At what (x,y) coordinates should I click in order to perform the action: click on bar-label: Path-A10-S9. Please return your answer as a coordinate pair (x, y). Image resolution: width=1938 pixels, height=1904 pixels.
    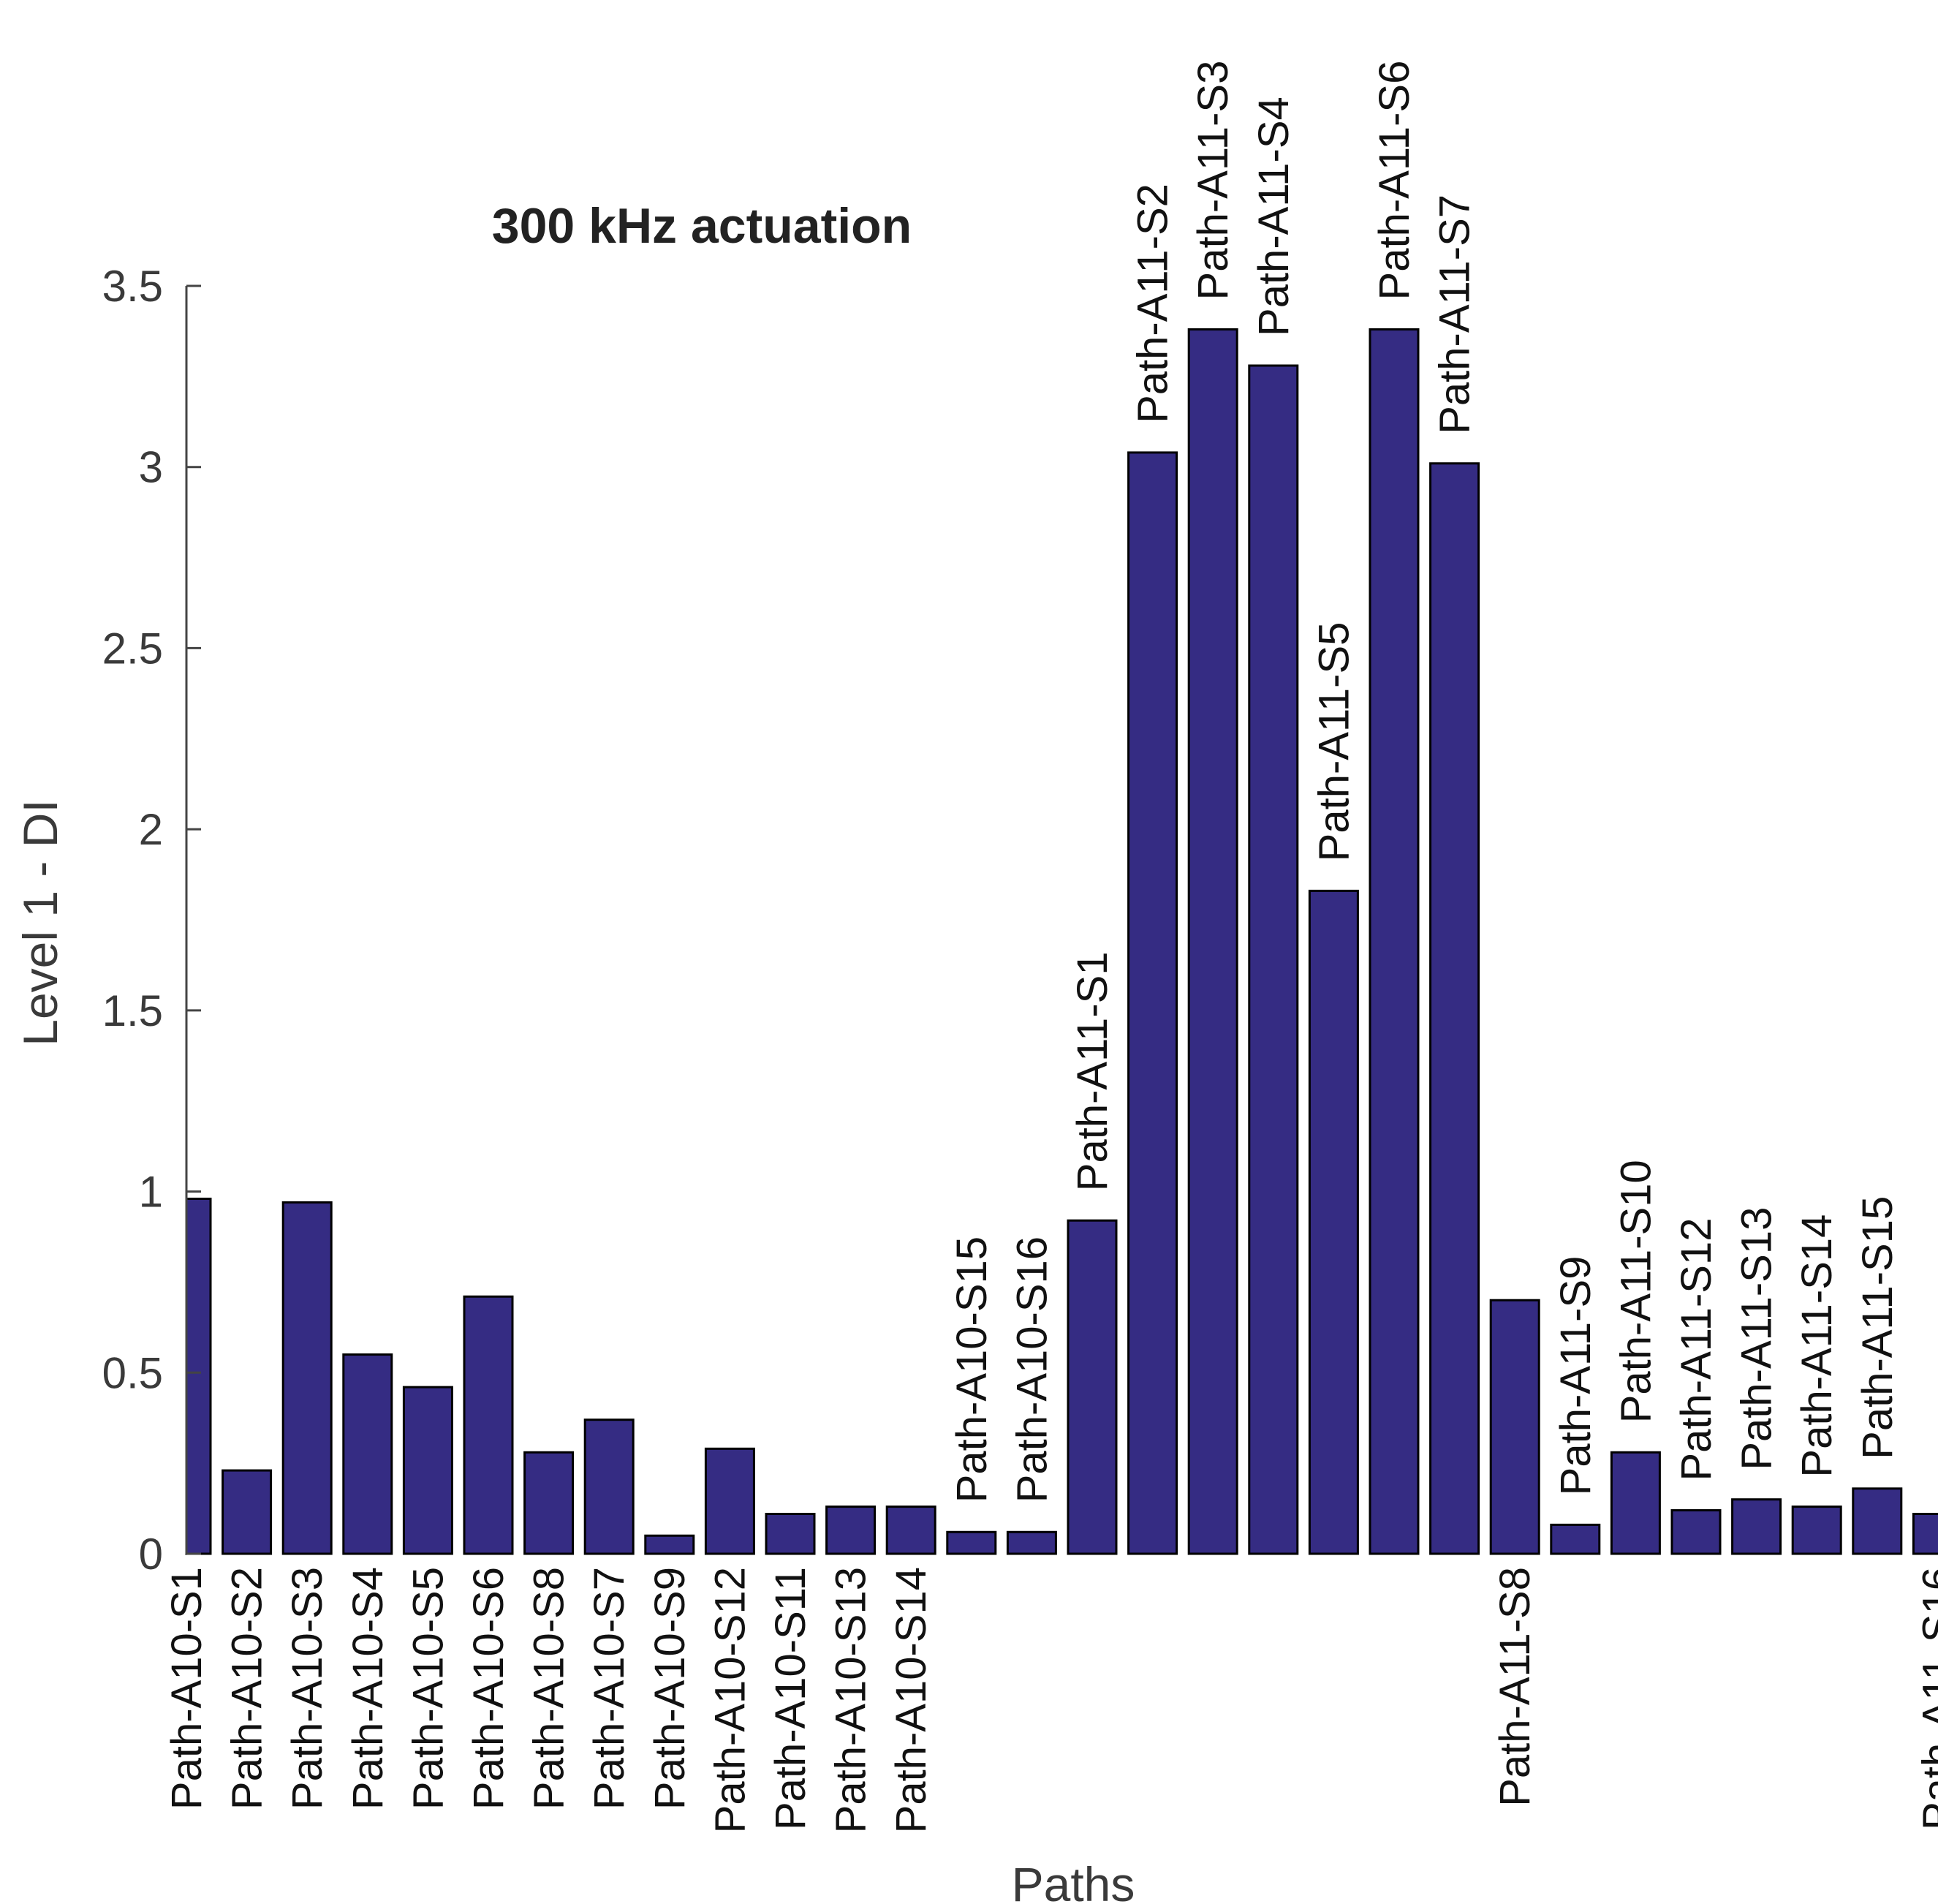
    Looking at the image, I should click on (670, 1688).